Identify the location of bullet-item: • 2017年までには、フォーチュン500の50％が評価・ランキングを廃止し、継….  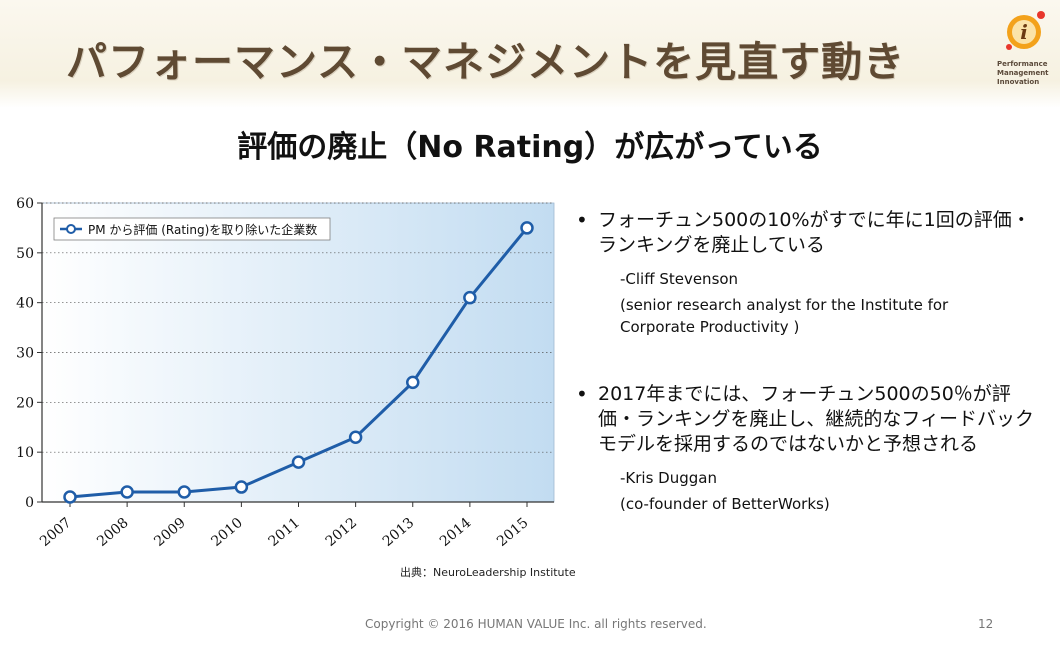
(811, 419).